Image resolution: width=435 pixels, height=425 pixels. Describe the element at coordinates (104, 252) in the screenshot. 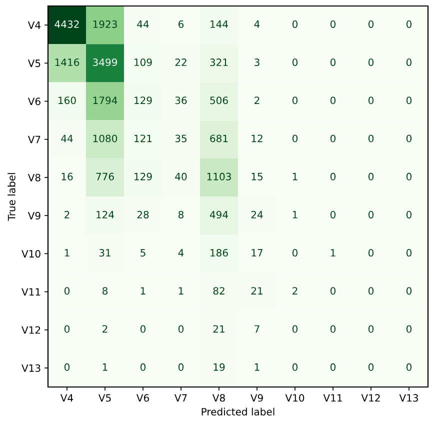

I see `data-label: 31` at that location.